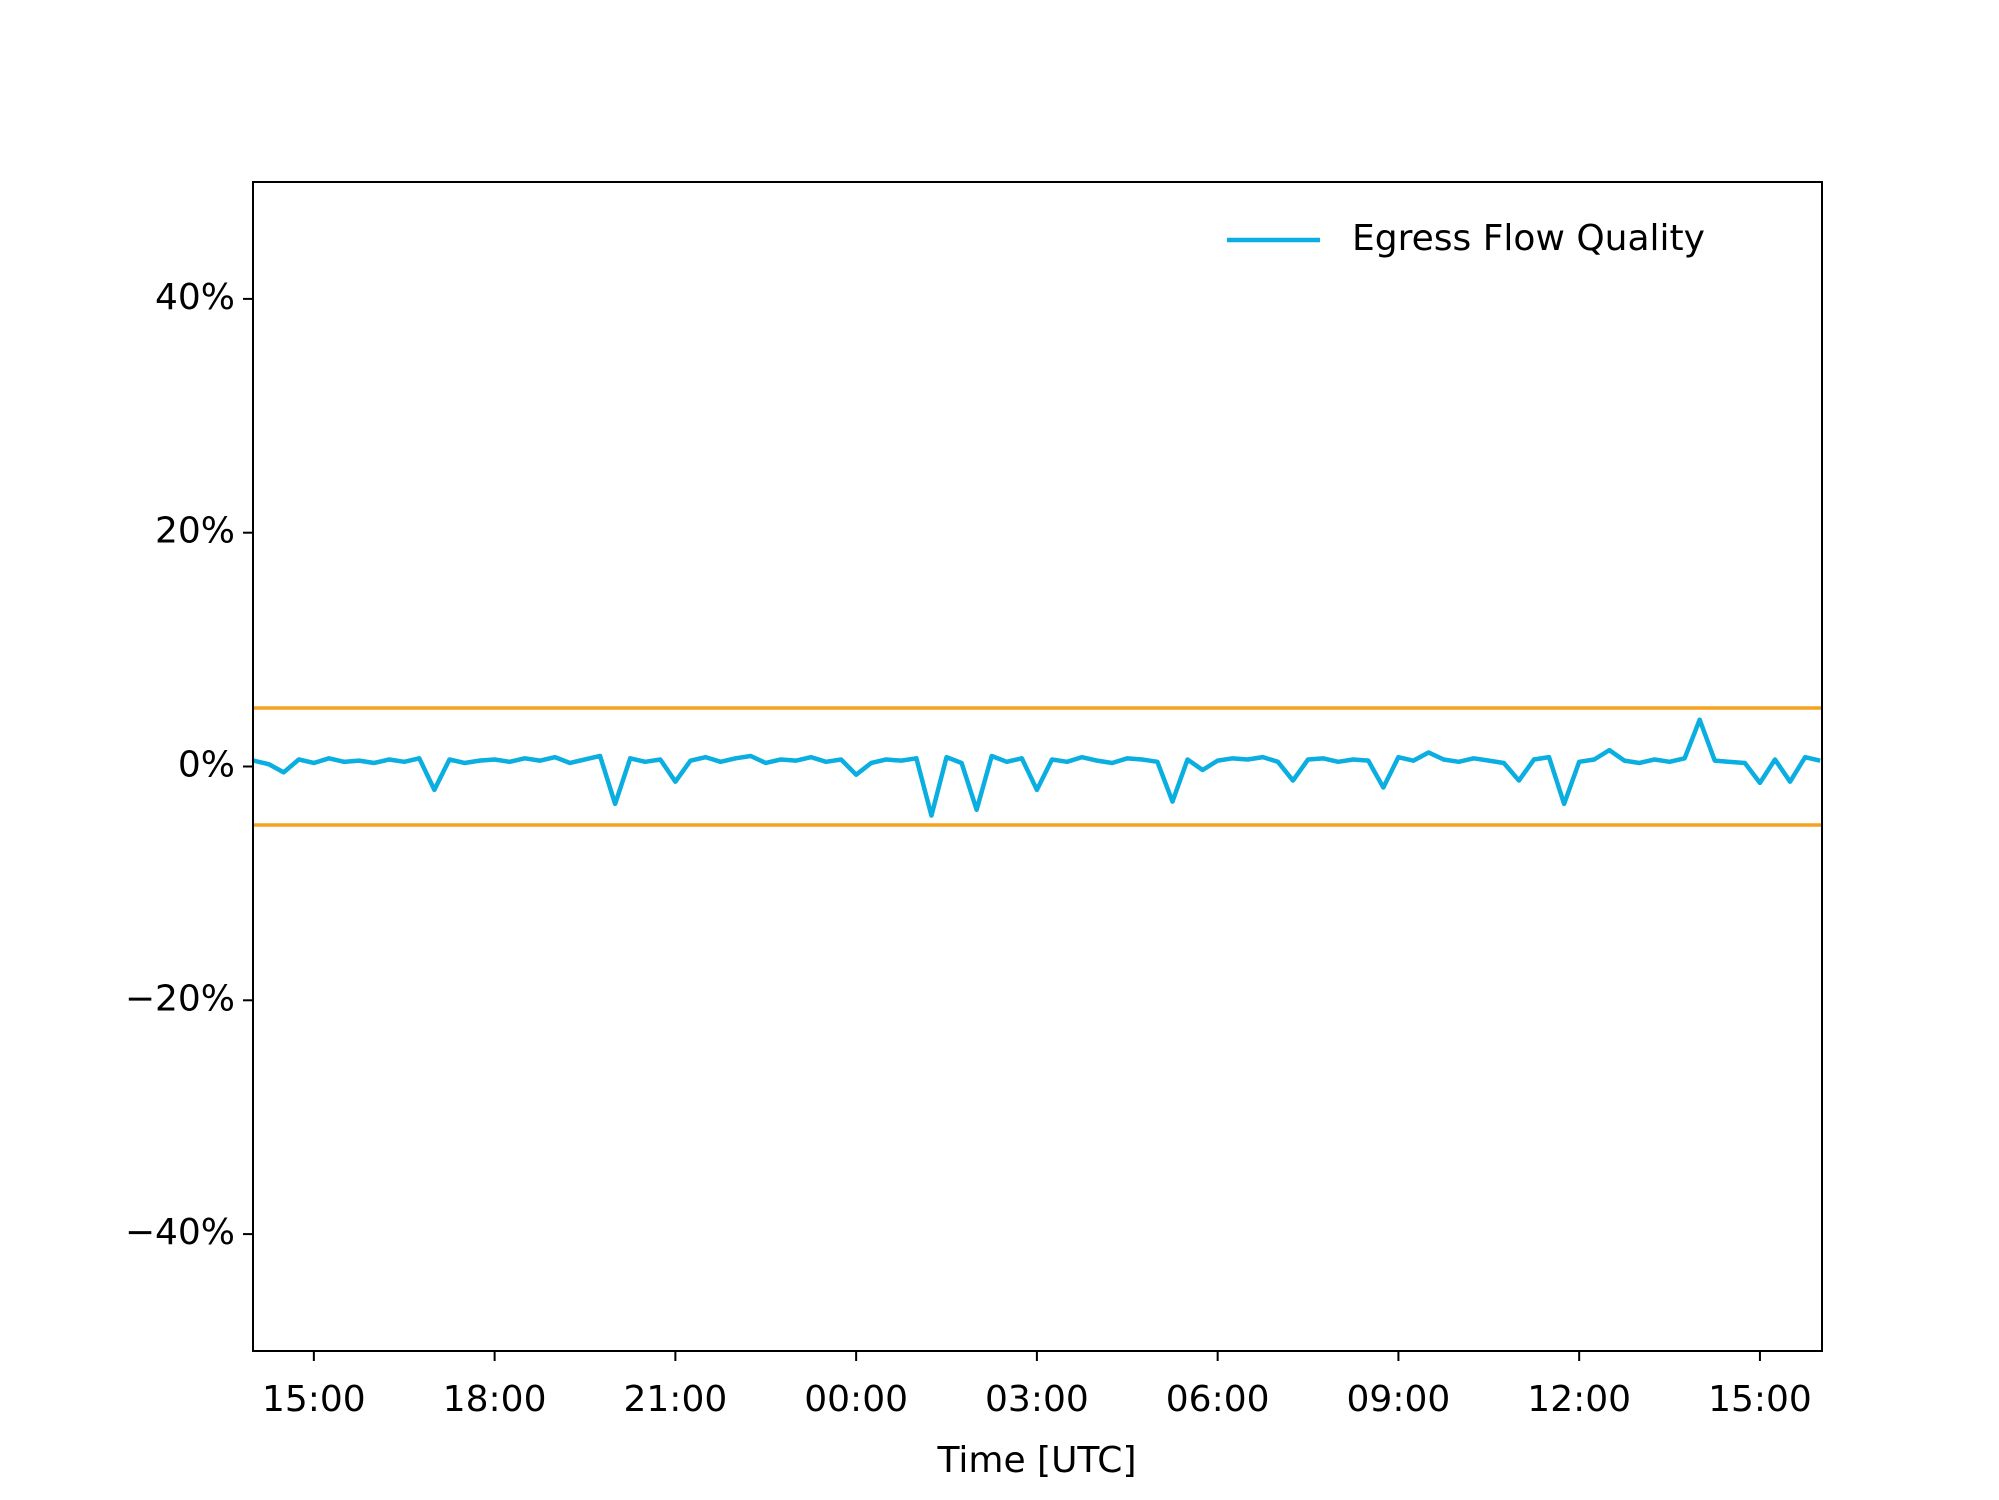 The image size is (1999, 1500). Describe the element at coordinates (1218, 1399) in the screenshot. I see `x-tick-label: 06:00` at that location.